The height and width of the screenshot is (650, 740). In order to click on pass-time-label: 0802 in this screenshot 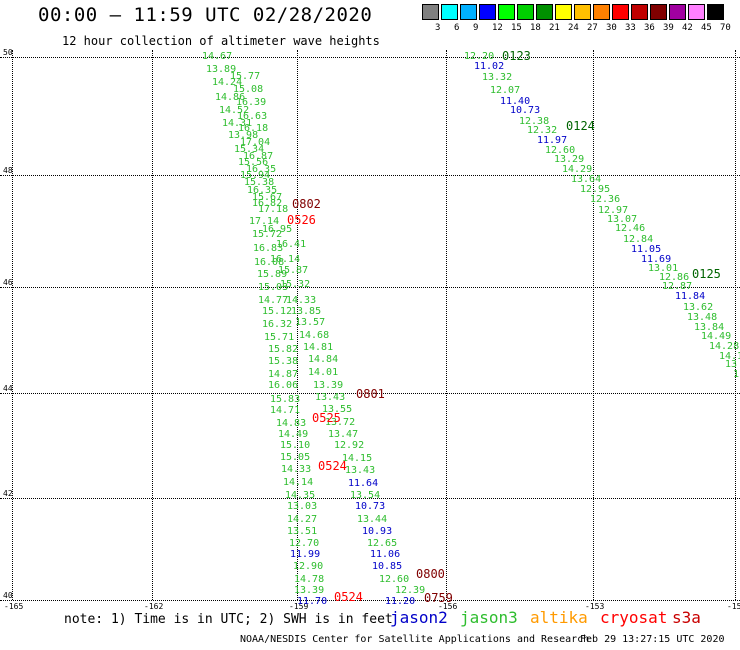, I will do `click(306, 204)`.